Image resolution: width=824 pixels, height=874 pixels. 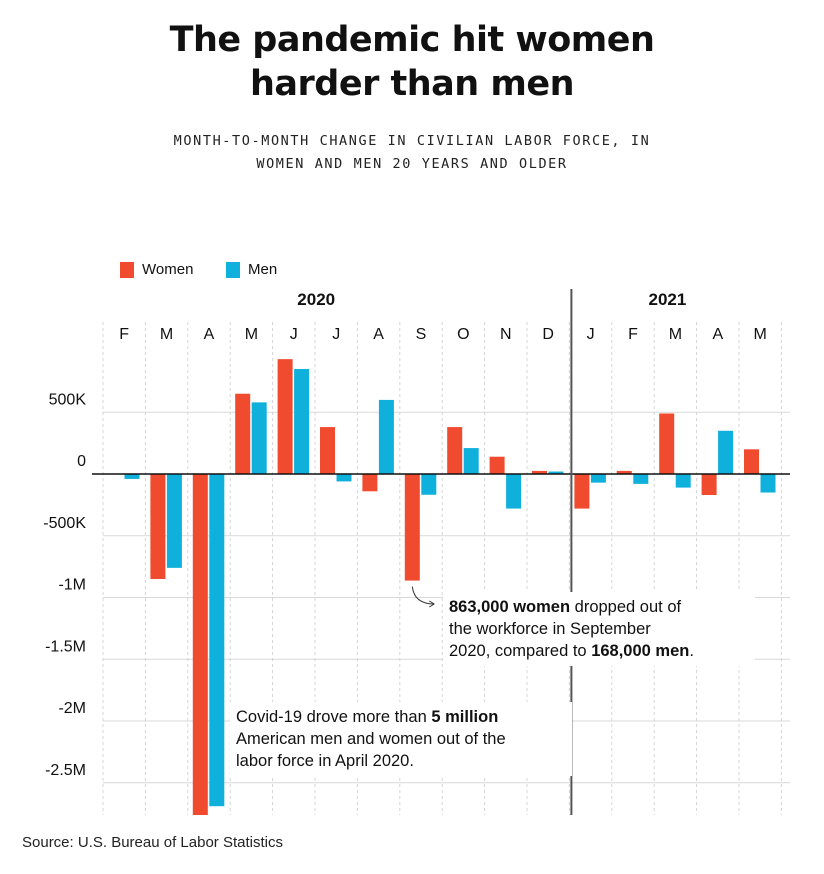 What do you see at coordinates (65, 770) in the screenshot?
I see `y-tick-label: -2.5M` at bounding box center [65, 770].